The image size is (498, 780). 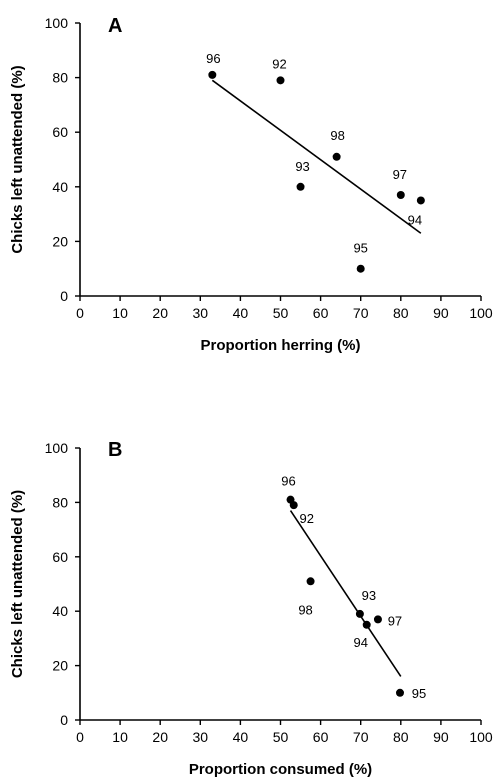 What do you see at coordinates (115, 26) in the screenshot?
I see `panel-letter: A` at bounding box center [115, 26].